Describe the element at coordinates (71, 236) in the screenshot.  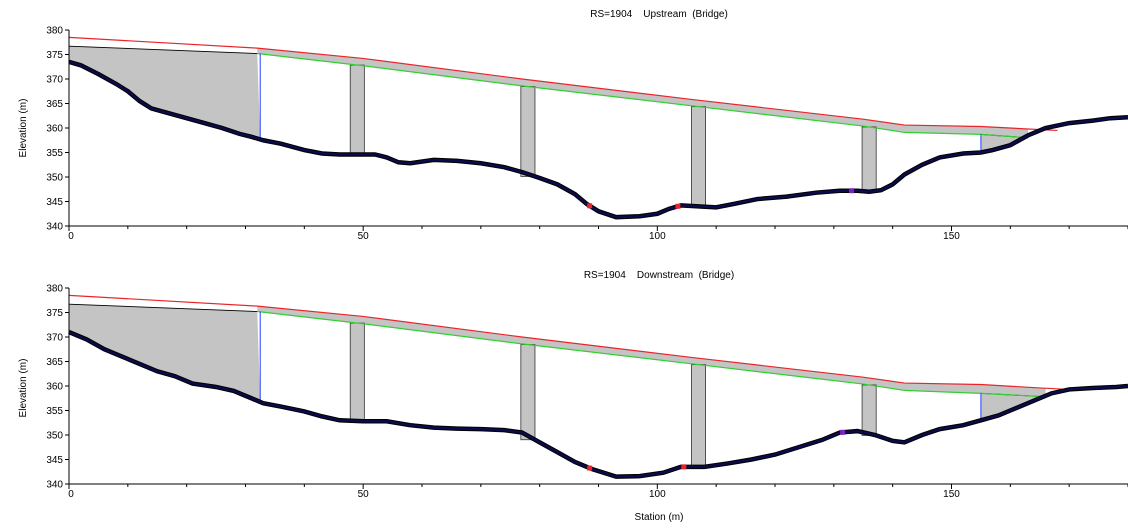
I see `upstream-x-tick-label: 0` at that location.